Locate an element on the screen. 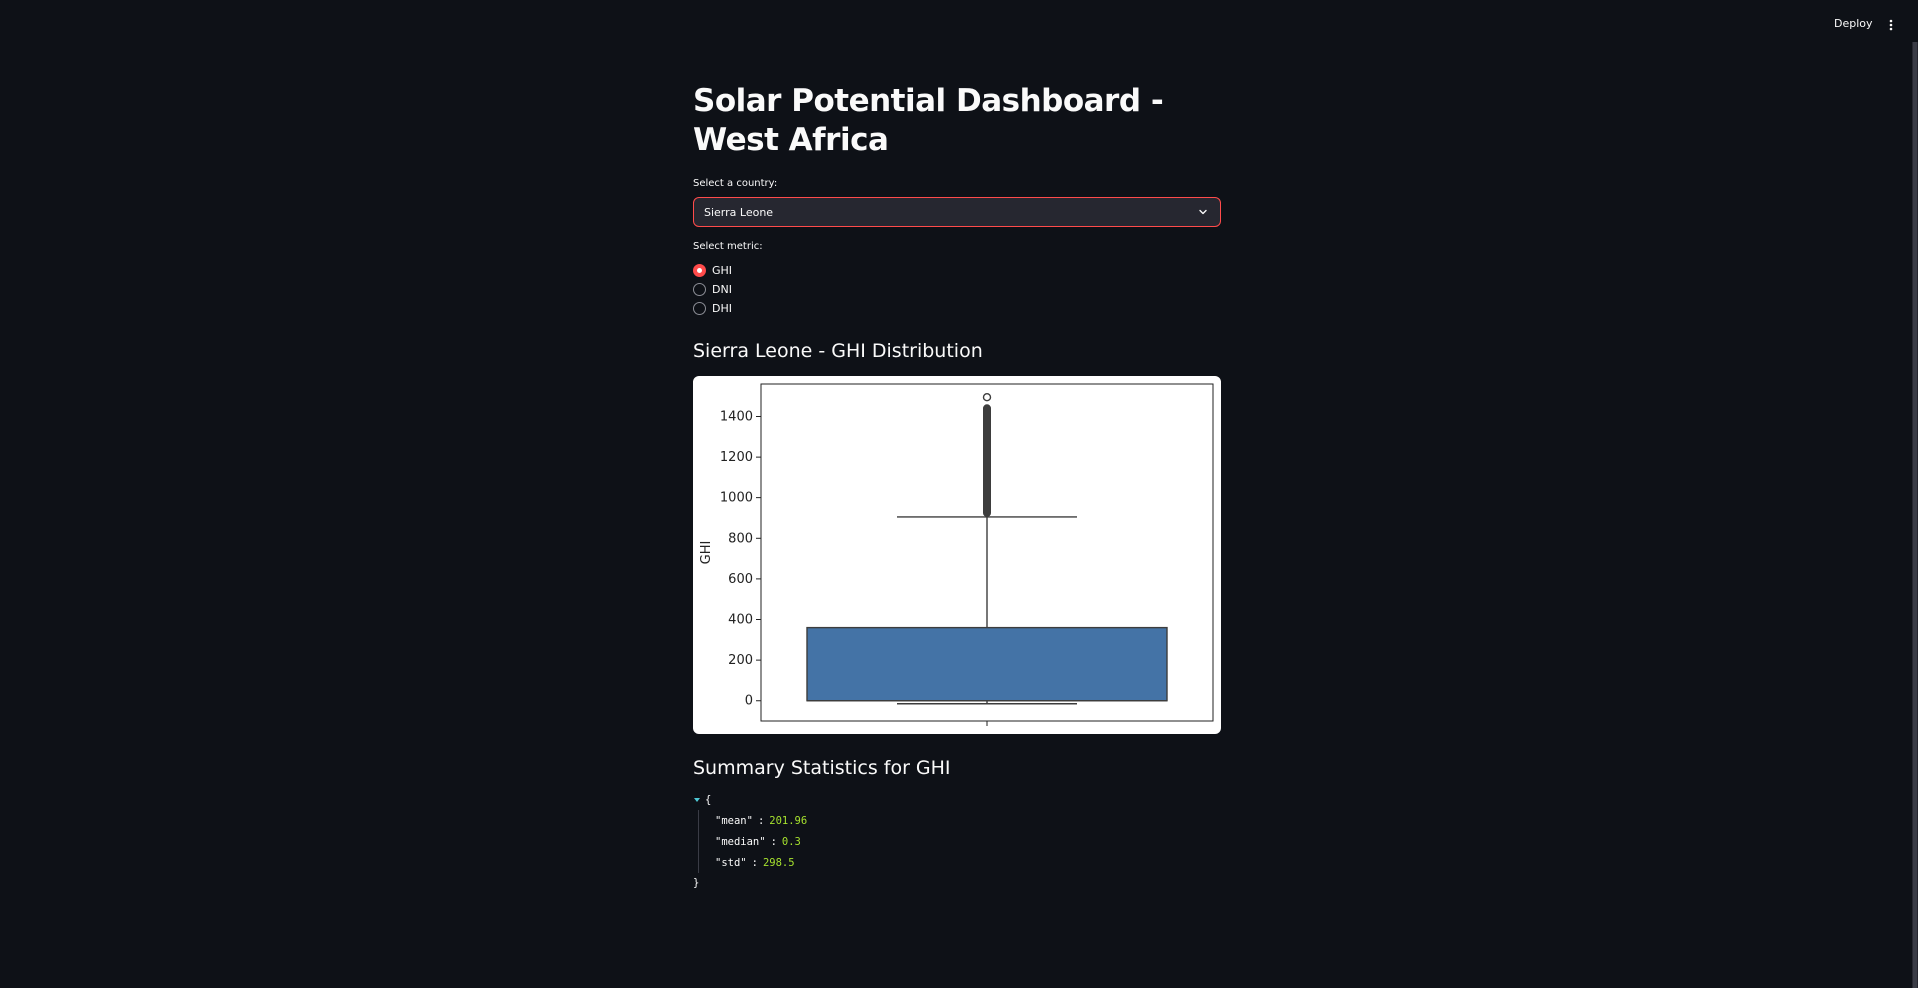 The height and width of the screenshot is (988, 1918). json-key: "median" is located at coordinates (740, 841).